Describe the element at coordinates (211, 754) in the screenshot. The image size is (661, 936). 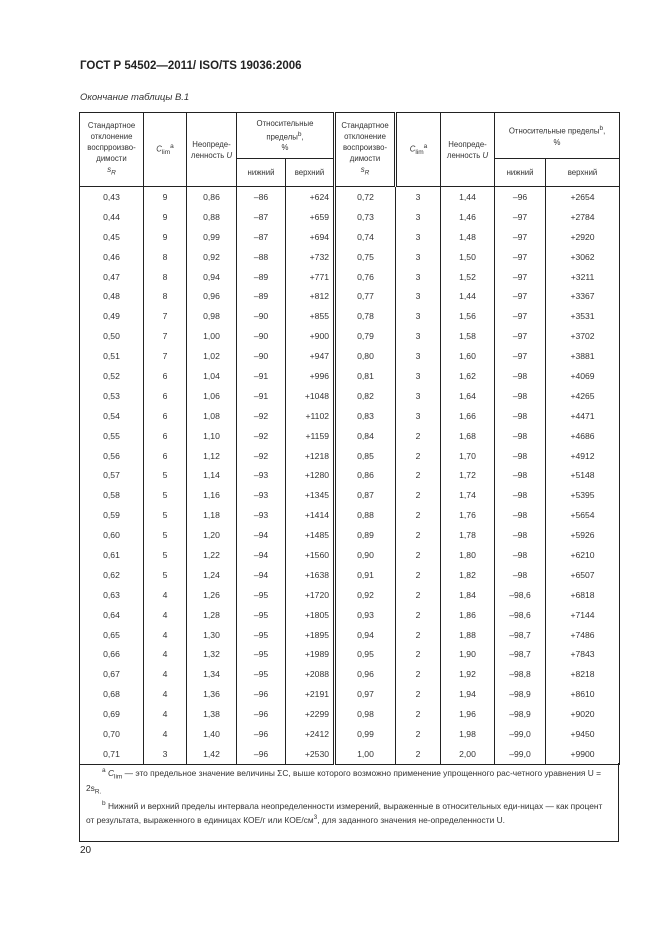
I see `table-cell: 1,42` at that location.